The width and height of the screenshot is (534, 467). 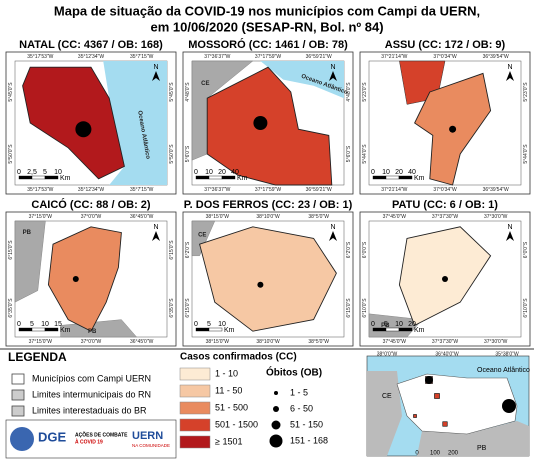 I want to click on death-symbol, so click(x=276, y=393).